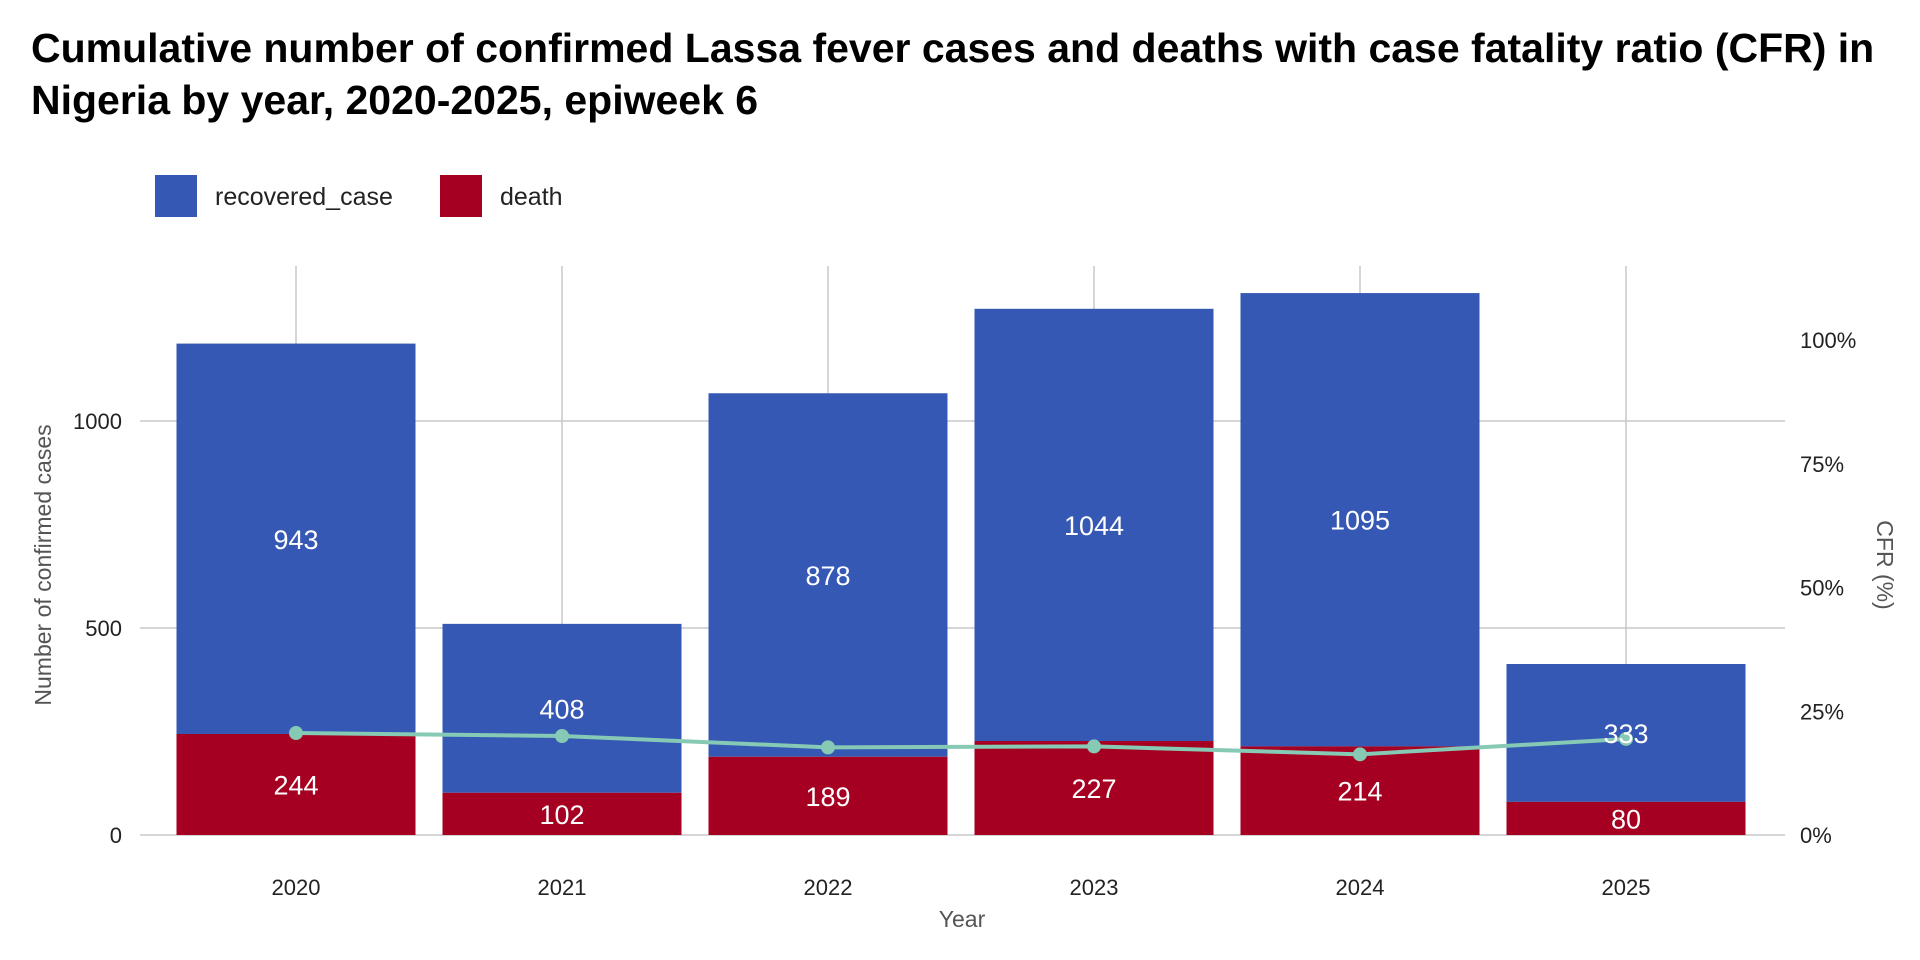 This screenshot has height=960, width=1920. What do you see at coordinates (1828, 340) in the screenshot?
I see `y2-tick-label: 100%` at bounding box center [1828, 340].